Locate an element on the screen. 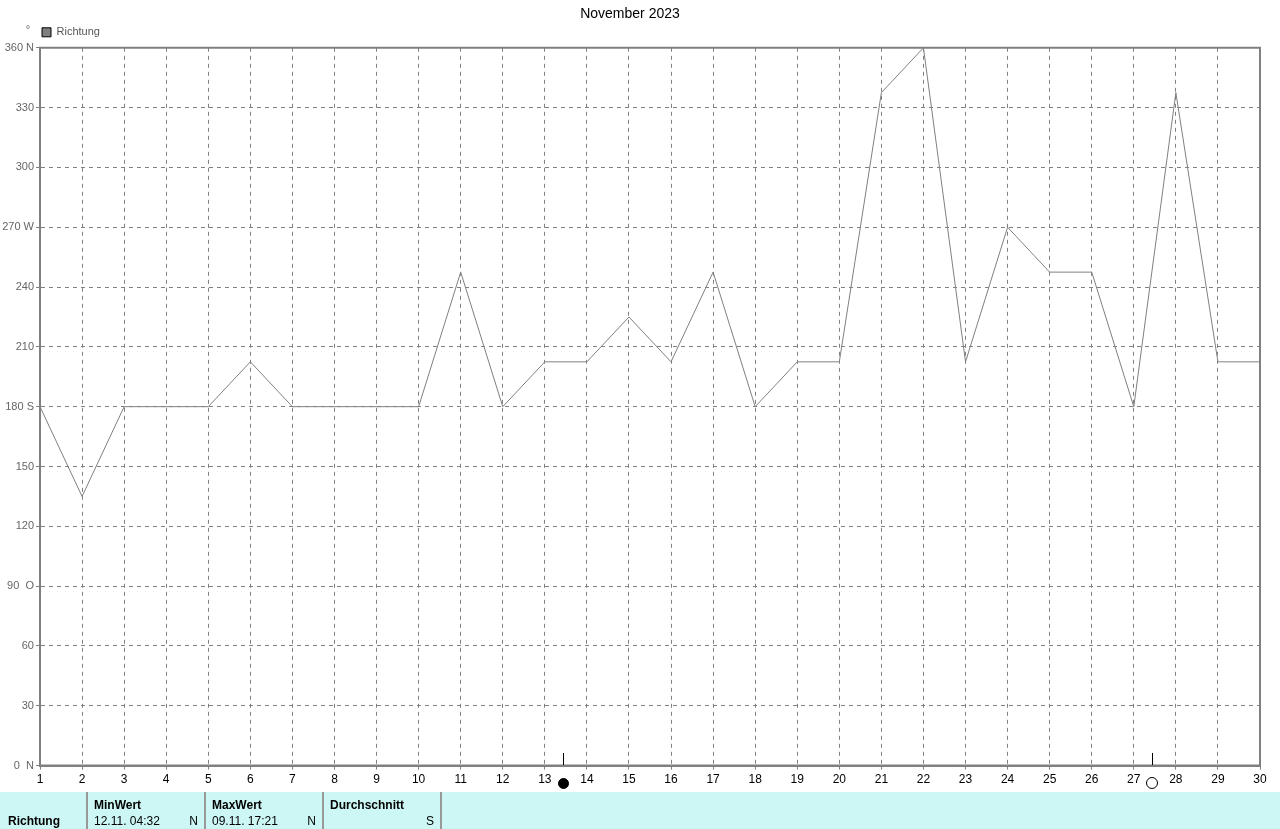 This screenshot has width=1280, height=829. x-tick-label: 26 is located at coordinates (1092, 779).